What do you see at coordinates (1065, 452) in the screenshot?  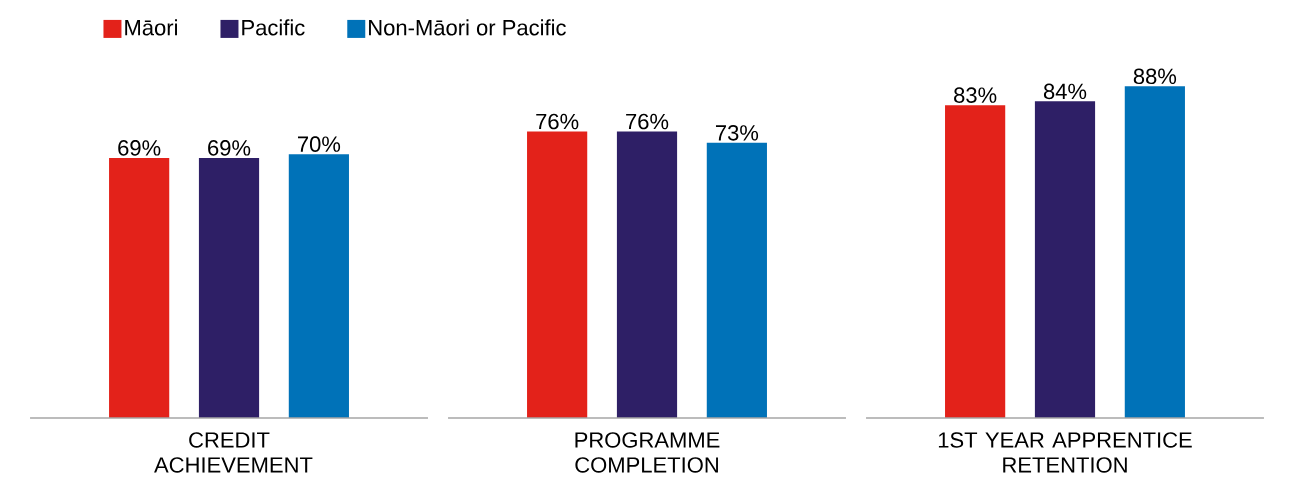 I see `x-tick-label: 1ST YEAR APPRENTICE RETENTION` at bounding box center [1065, 452].